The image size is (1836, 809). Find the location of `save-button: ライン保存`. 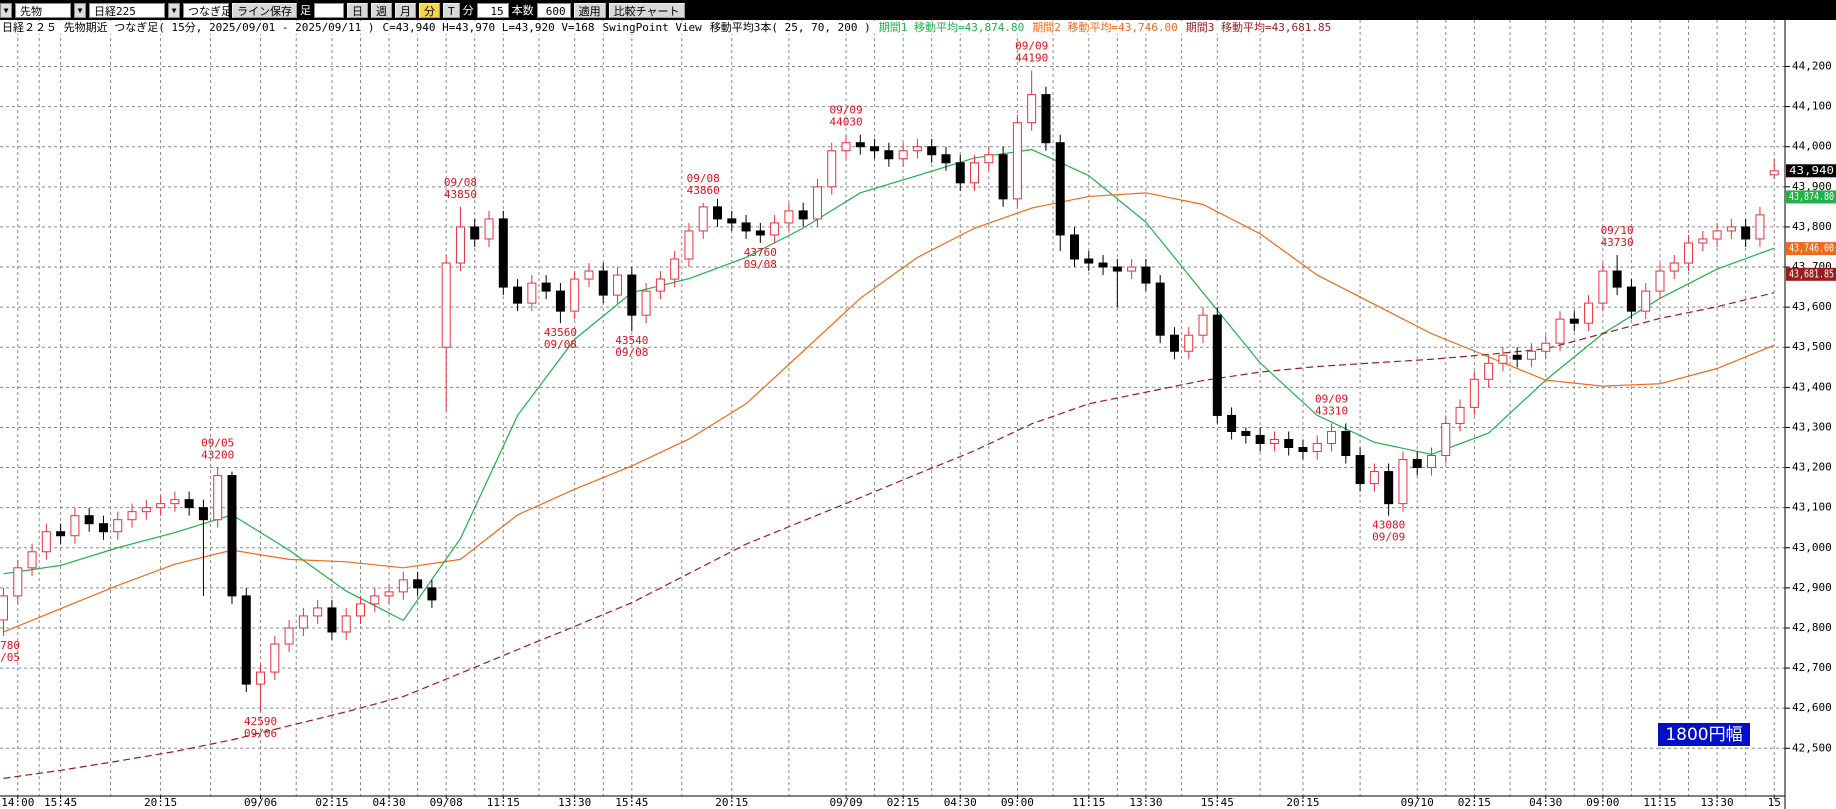

save-button: ライン保存 is located at coordinates (264, 10).